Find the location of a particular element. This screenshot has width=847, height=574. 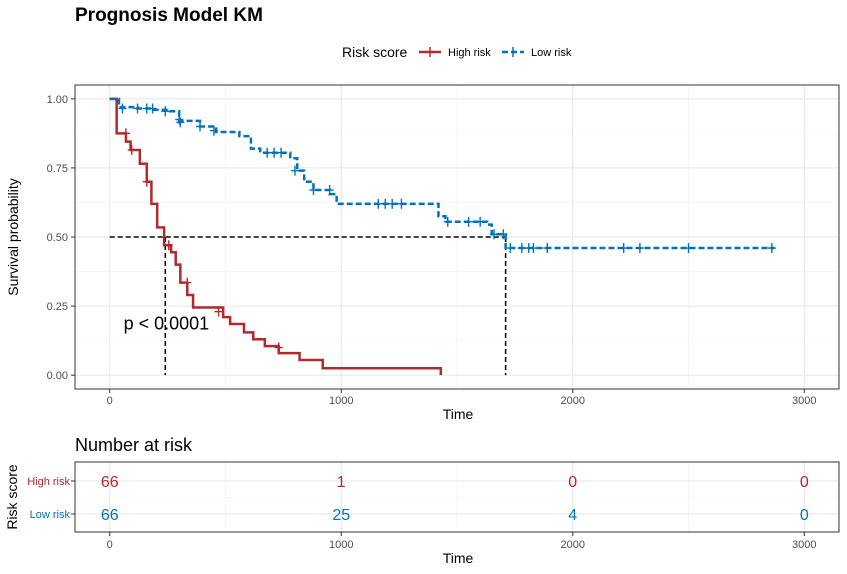

risk-row-label-high-risk: High risk is located at coordinates (48, 482).